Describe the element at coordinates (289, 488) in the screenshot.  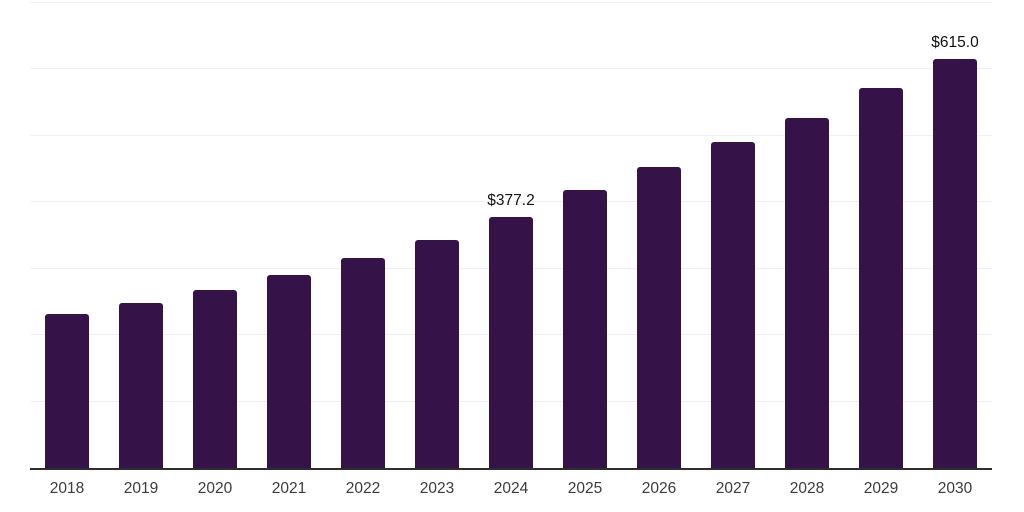
I see `x-tick-2021: 2021` at that location.